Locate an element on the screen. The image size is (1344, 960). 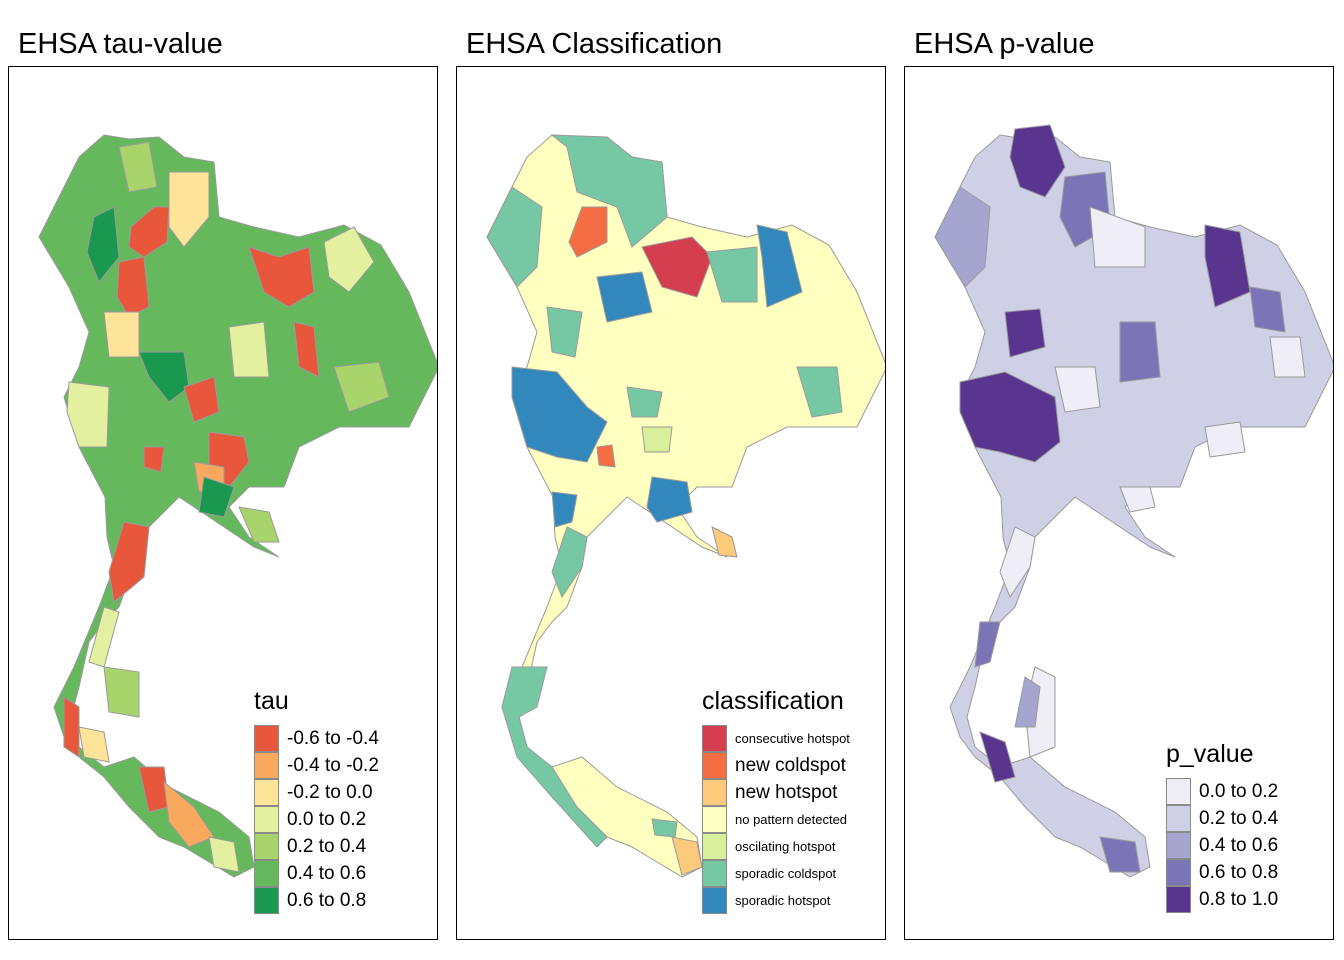
legend-item: 0.8 to 1.0 is located at coordinates (1222, 899).